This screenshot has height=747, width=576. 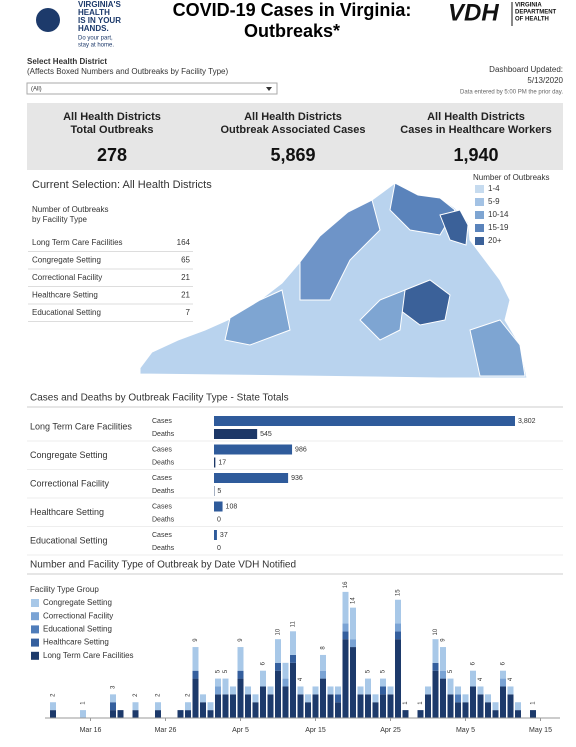 I want to click on total-label: 10, so click(x=279, y=631).